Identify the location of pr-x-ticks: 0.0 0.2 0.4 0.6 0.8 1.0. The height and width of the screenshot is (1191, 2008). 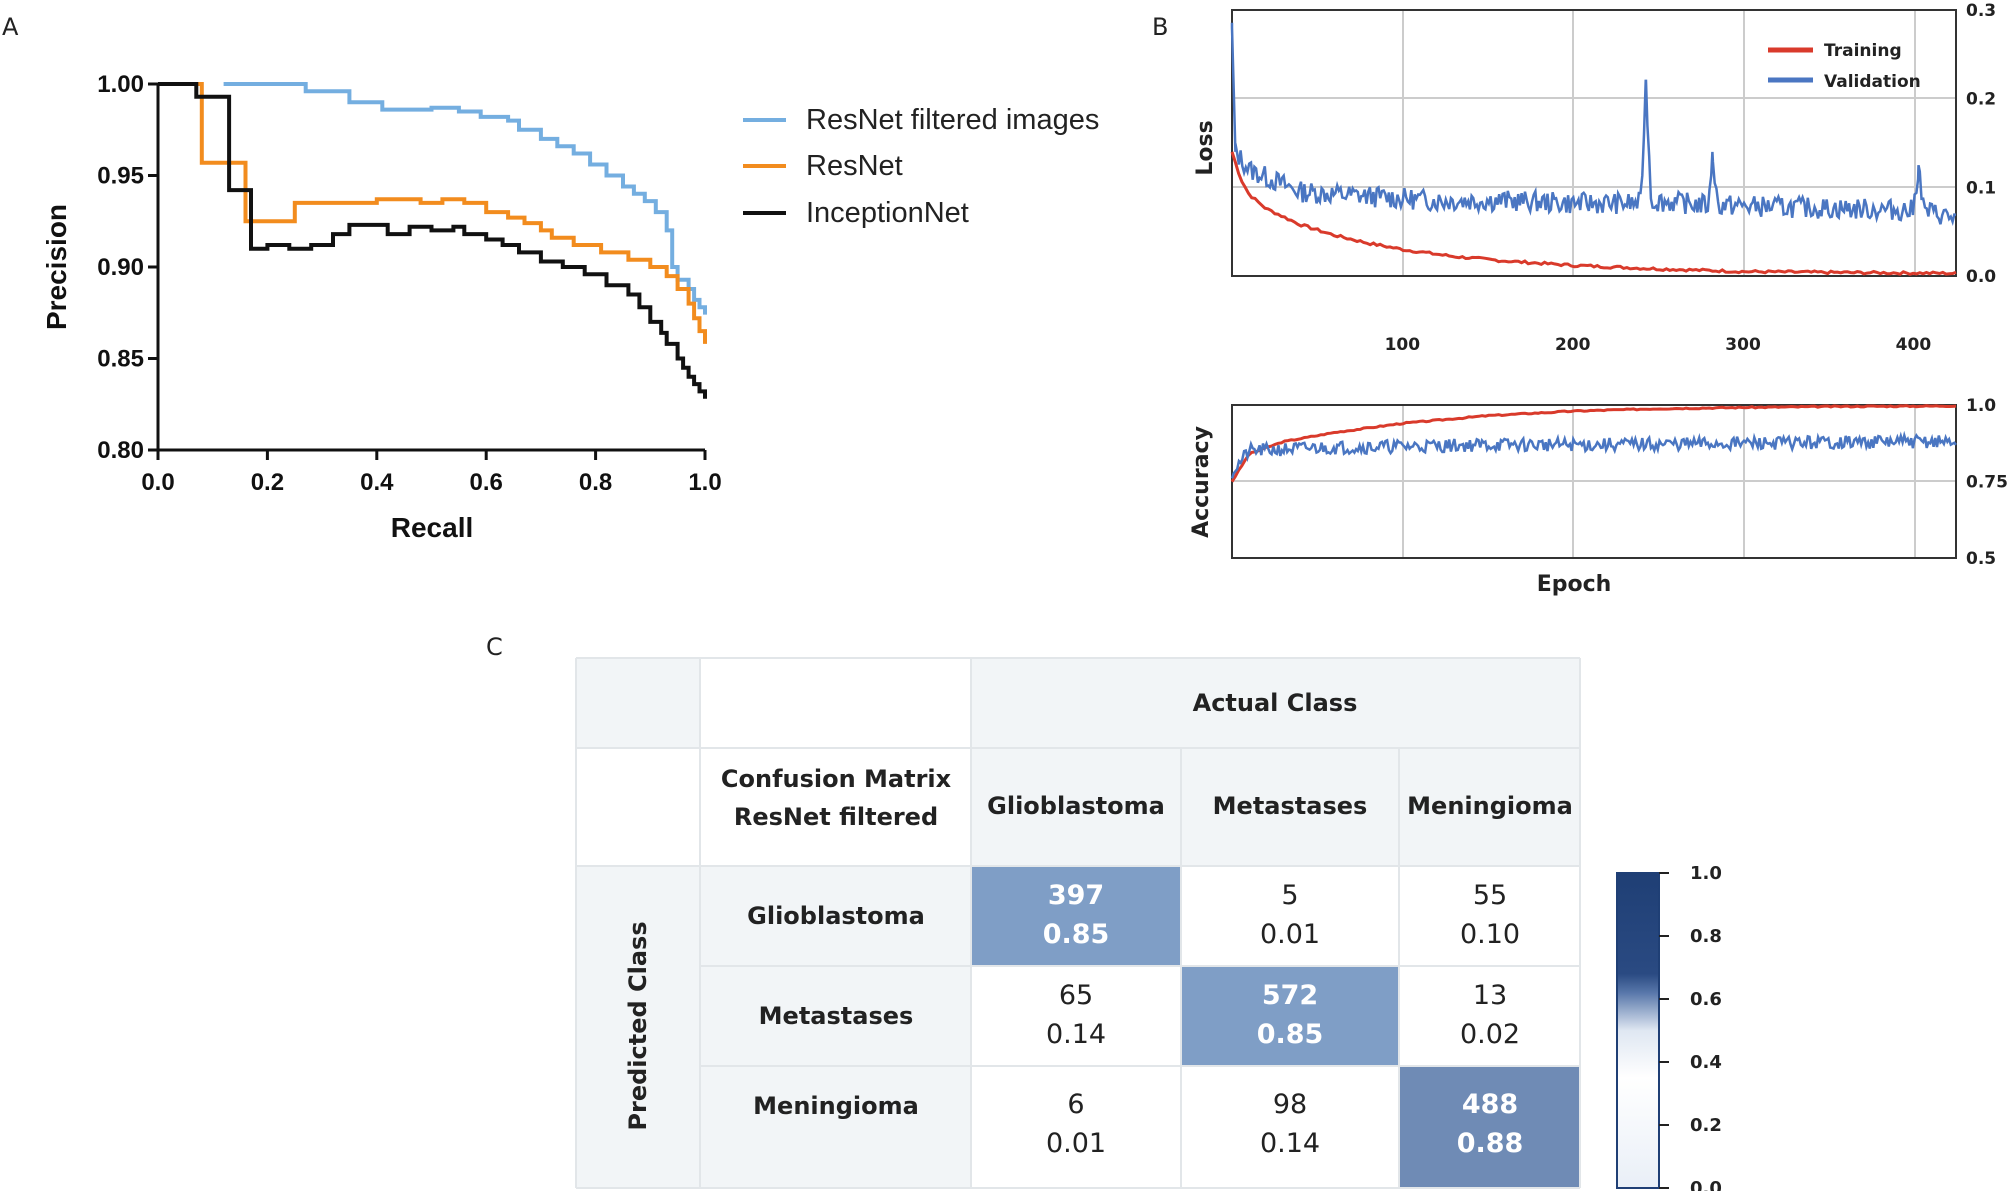
(431, 473).